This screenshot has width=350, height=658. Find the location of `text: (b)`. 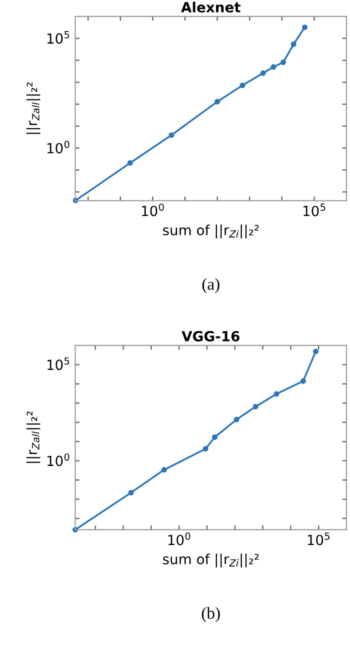

text: (b) is located at coordinates (211, 614).